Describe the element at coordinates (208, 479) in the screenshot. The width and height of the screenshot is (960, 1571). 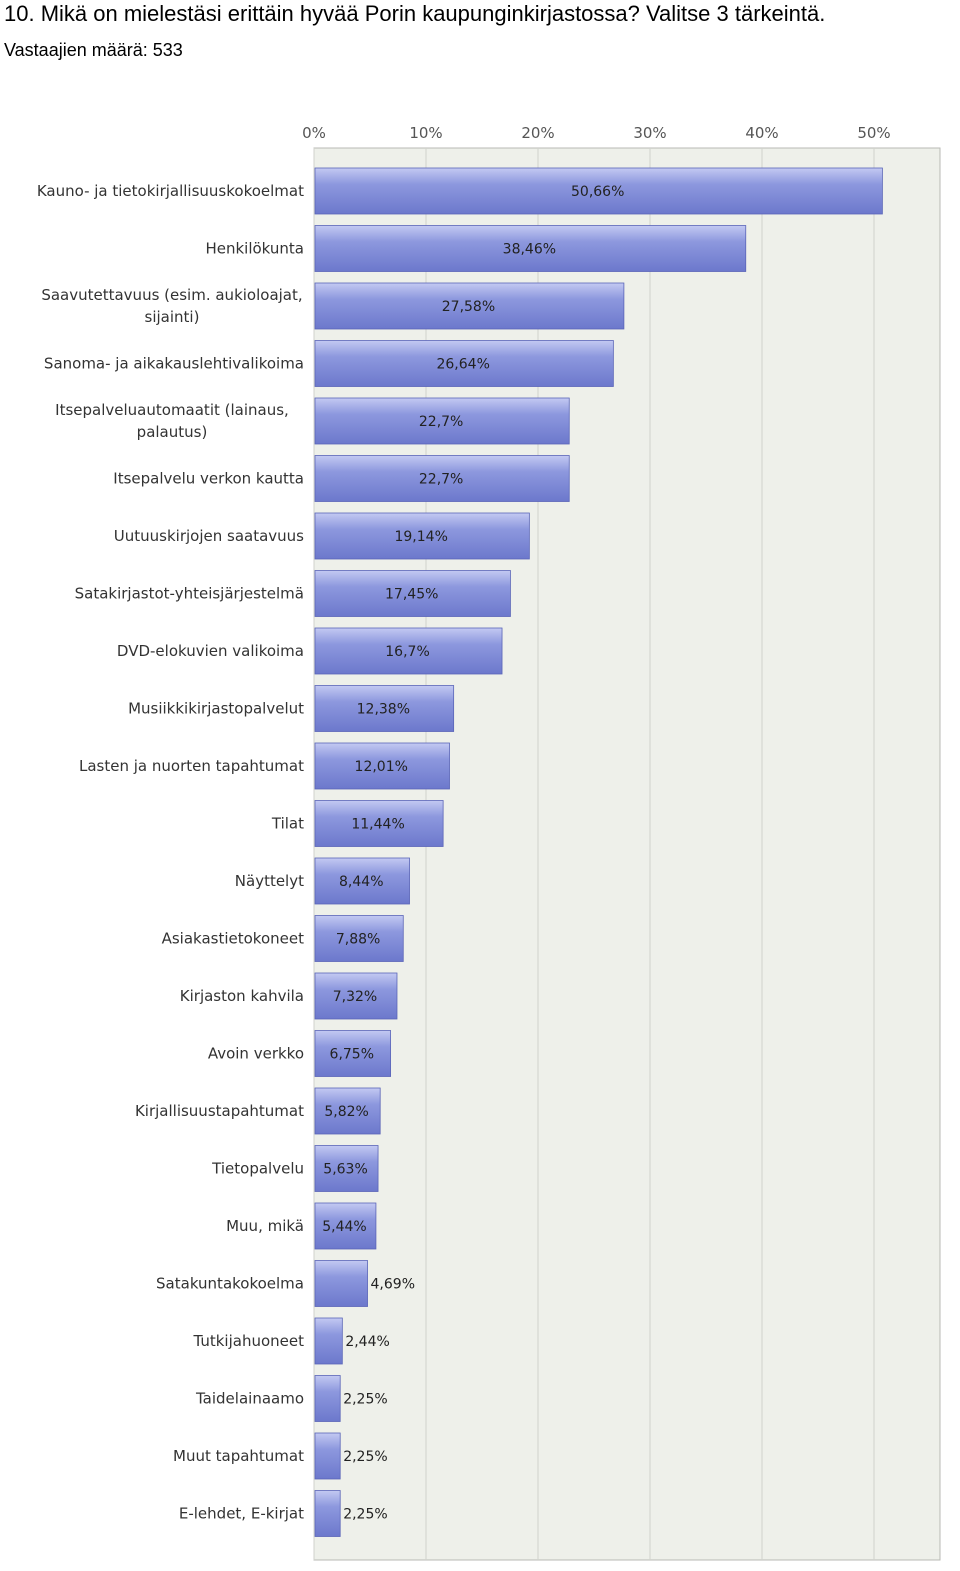
I see `category-label: Itsepalvelu verkon kautta` at that location.